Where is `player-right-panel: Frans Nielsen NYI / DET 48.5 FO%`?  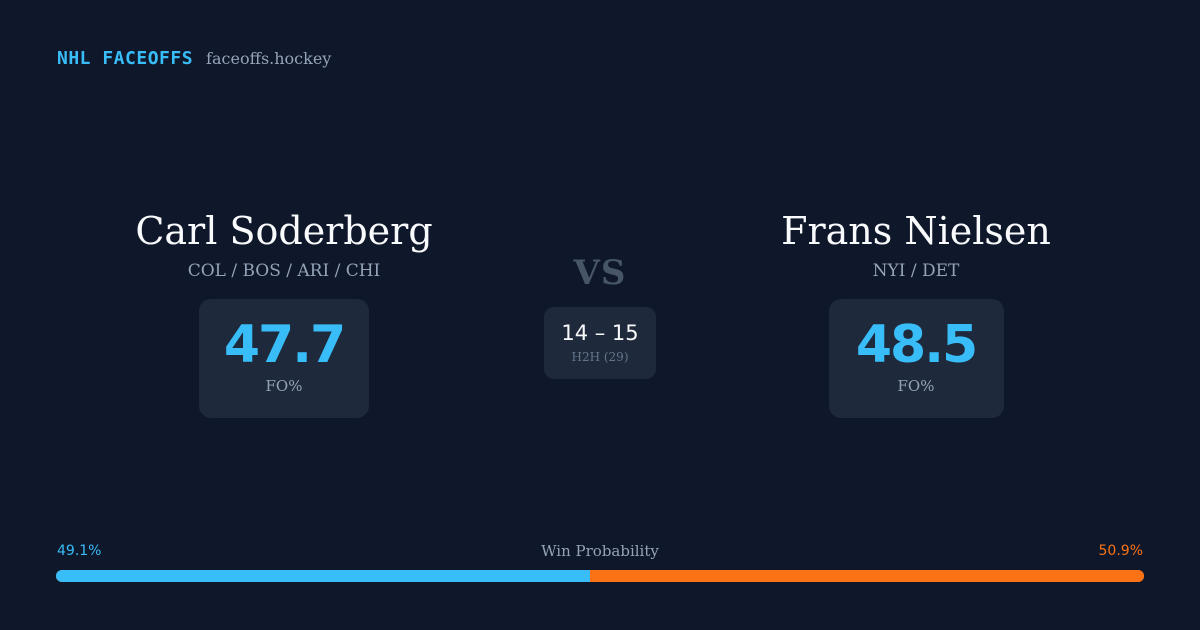
player-right-panel: Frans Nielsen NYI / DET 48.5 FO% is located at coordinates (916, 311).